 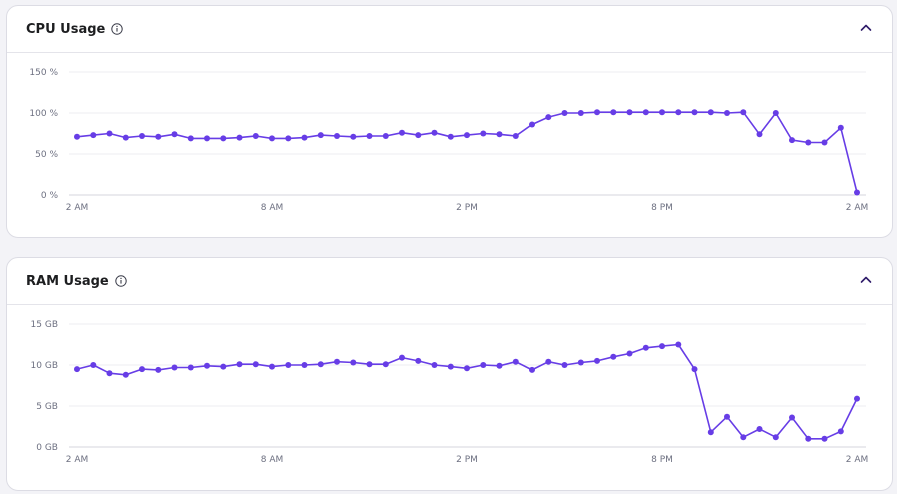 I want to click on cpu-y-tick-label: 100 %, so click(x=43, y=114).